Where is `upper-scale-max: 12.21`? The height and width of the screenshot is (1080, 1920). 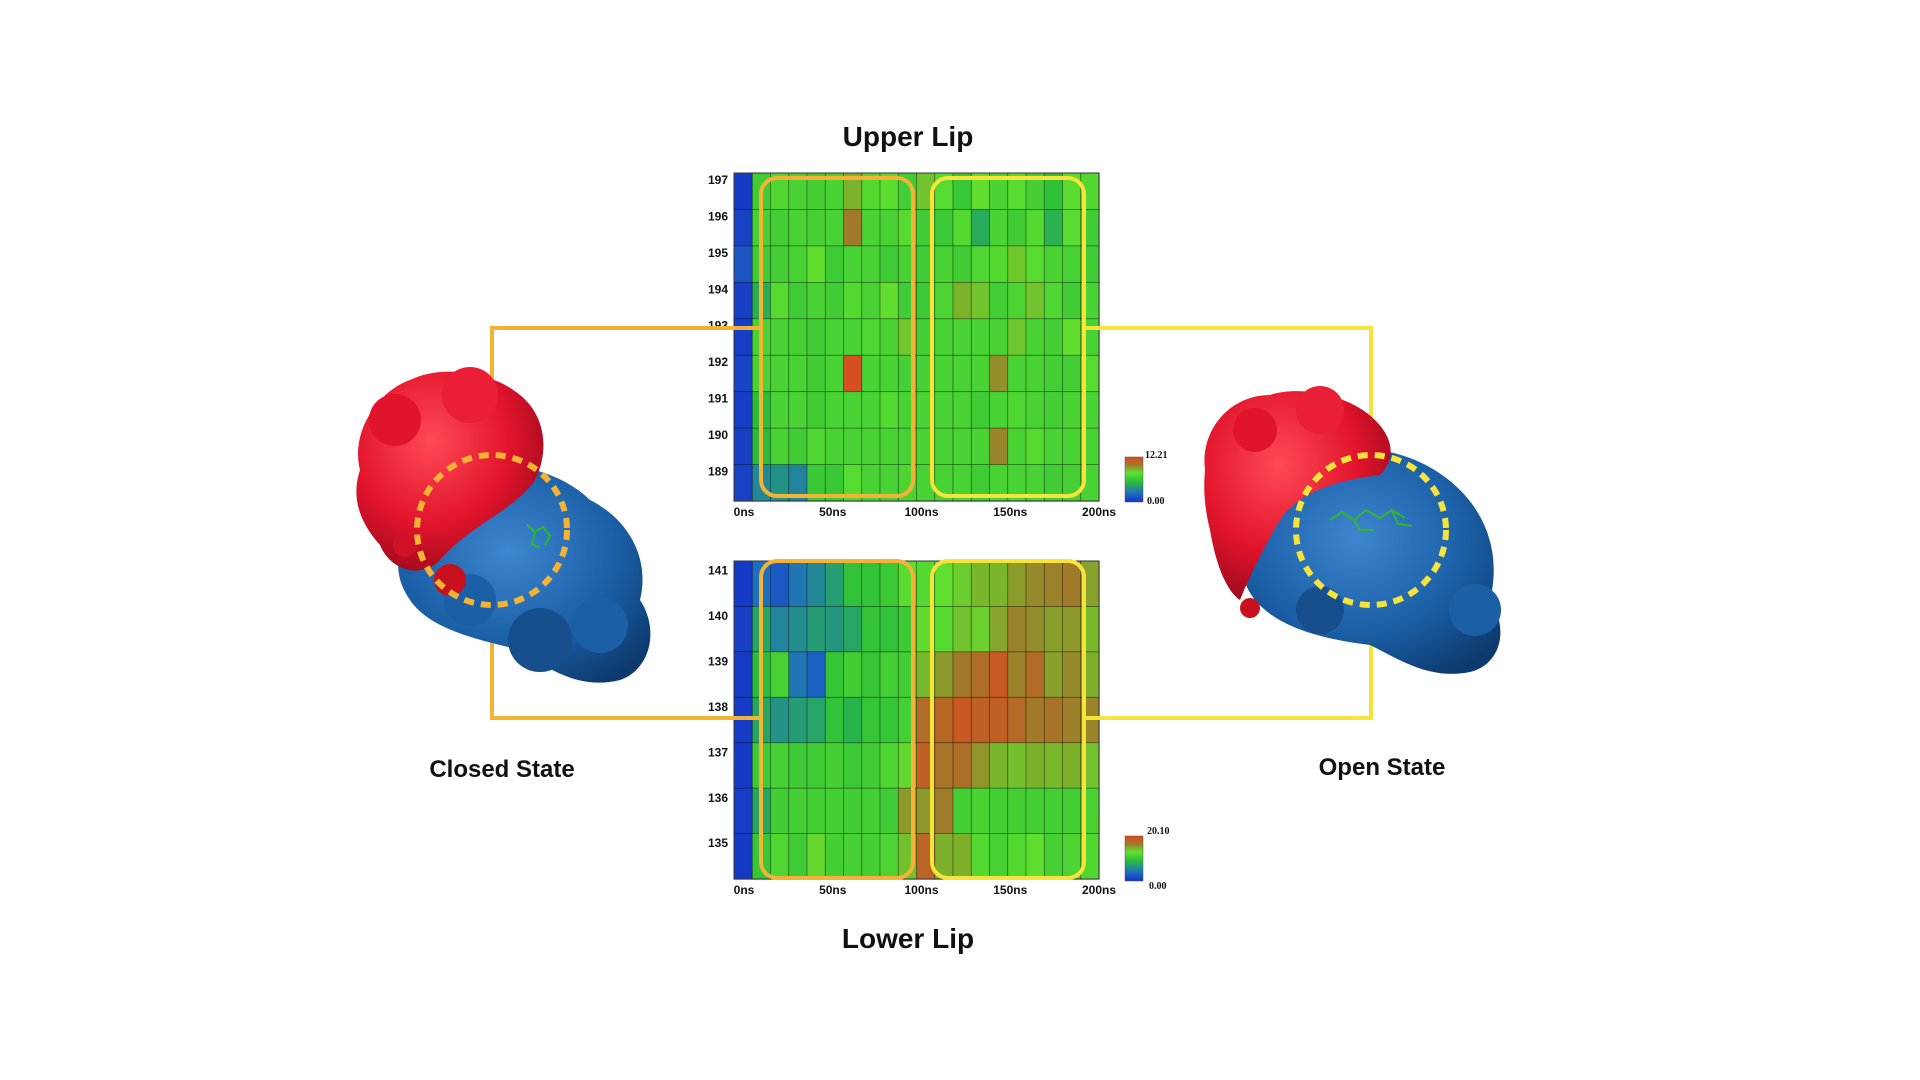 upper-scale-max: 12.21 is located at coordinates (1156, 455).